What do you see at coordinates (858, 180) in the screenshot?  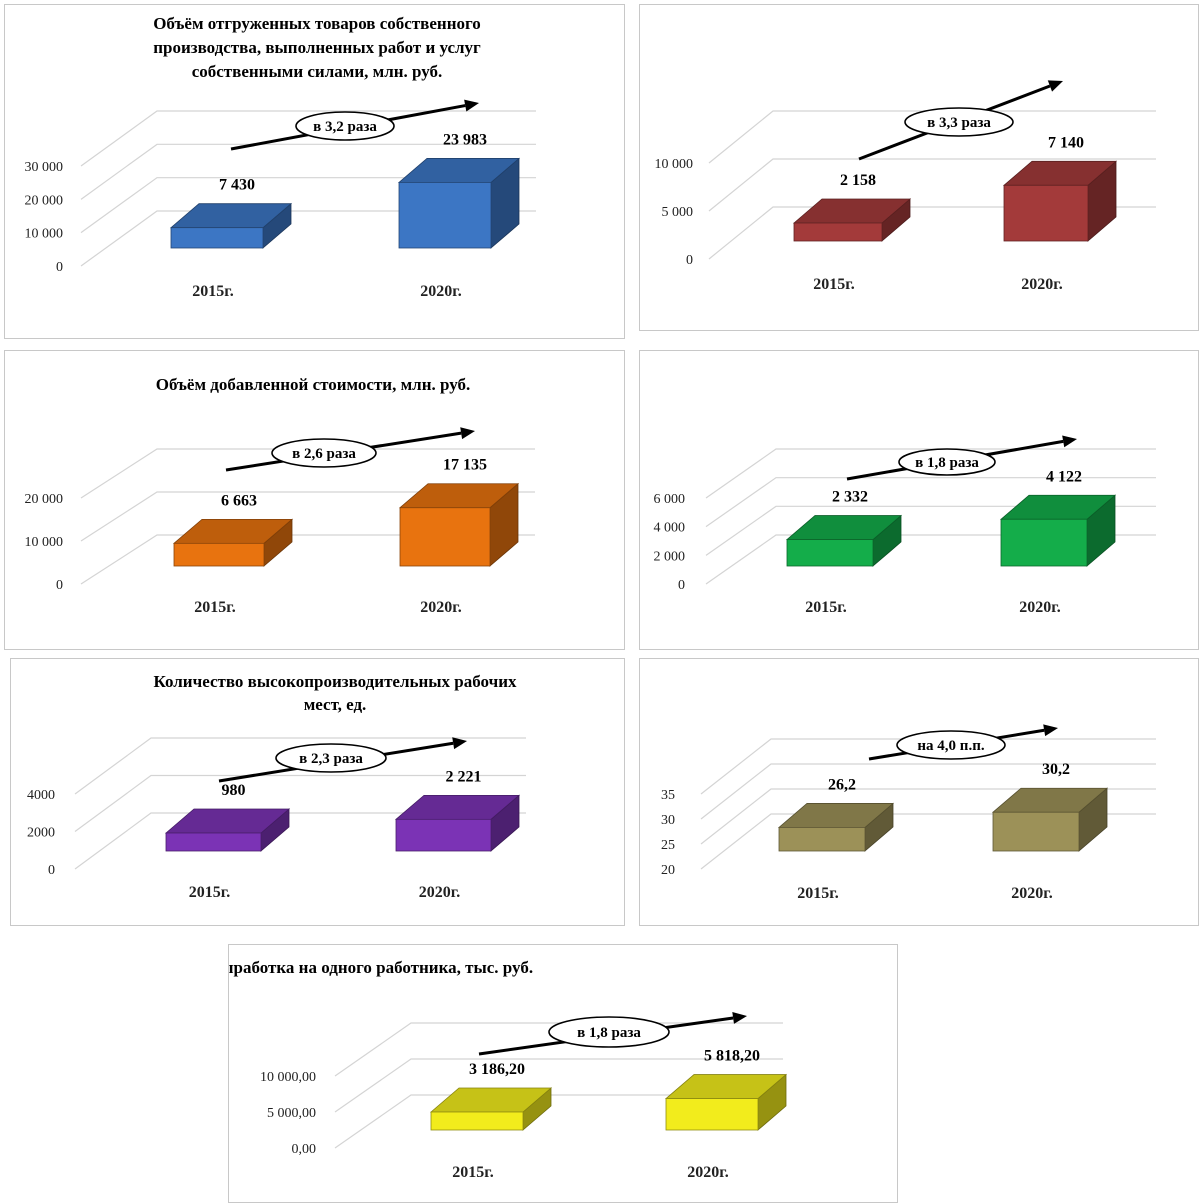 I see `data-label: 2 158` at bounding box center [858, 180].